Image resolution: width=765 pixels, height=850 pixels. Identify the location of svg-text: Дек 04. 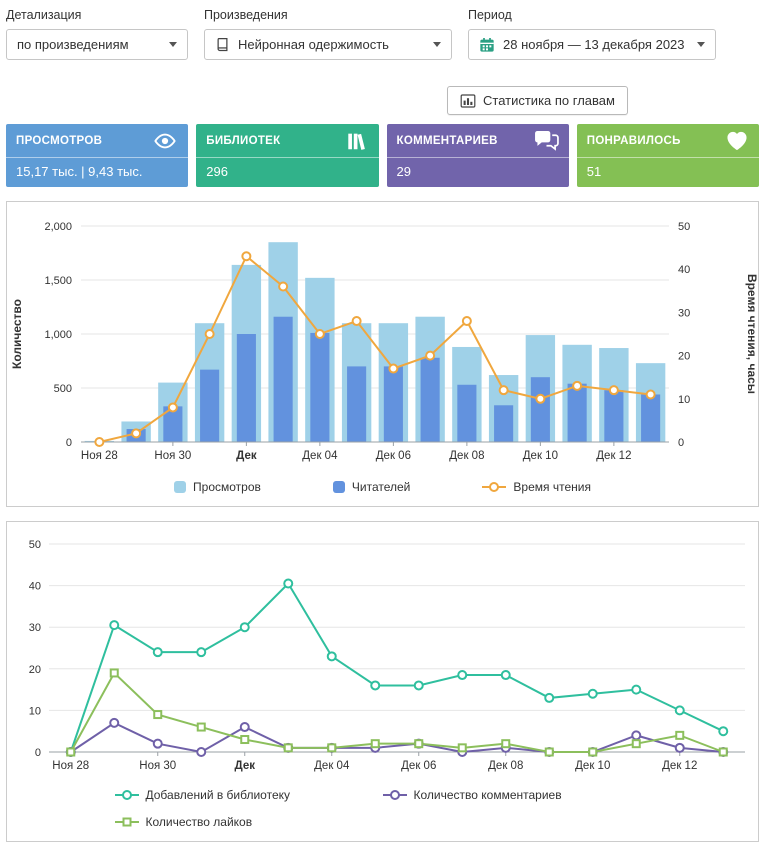
(320, 456).